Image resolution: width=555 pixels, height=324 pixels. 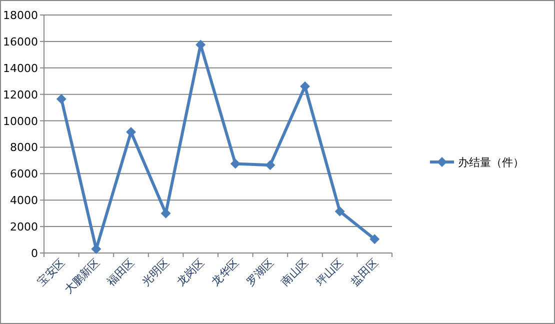 I want to click on x-tick-label: 盐田区, so click(x=364, y=272).